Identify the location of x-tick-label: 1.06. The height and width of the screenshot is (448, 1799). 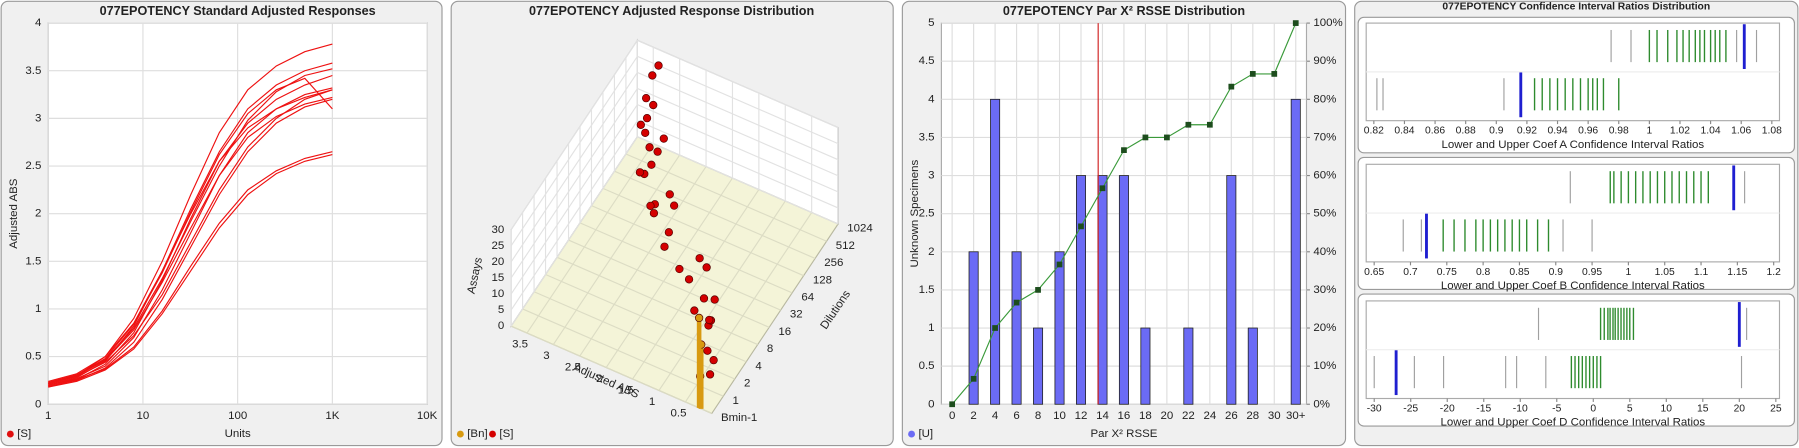
(1741, 131).